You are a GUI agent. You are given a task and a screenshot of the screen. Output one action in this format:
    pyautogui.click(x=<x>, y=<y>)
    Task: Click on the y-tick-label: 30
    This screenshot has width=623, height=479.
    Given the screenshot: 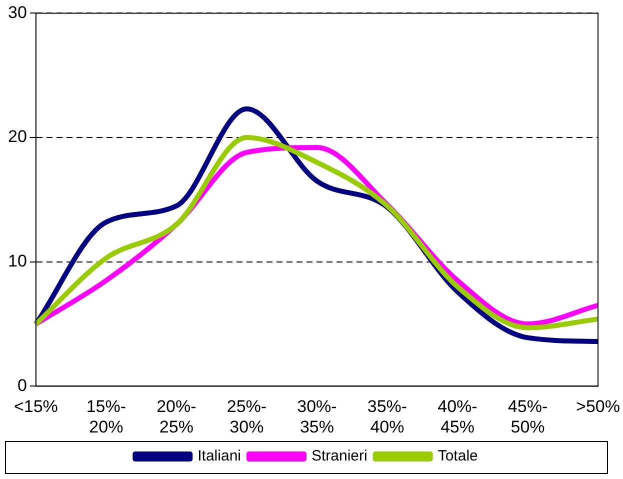 What is the action you would take?
    pyautogui.click(x=17, y=12)
    